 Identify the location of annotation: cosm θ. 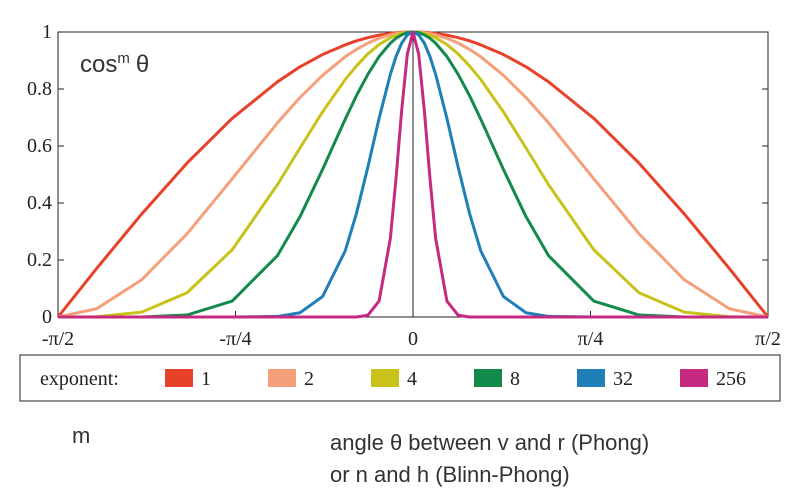
(114, 64).